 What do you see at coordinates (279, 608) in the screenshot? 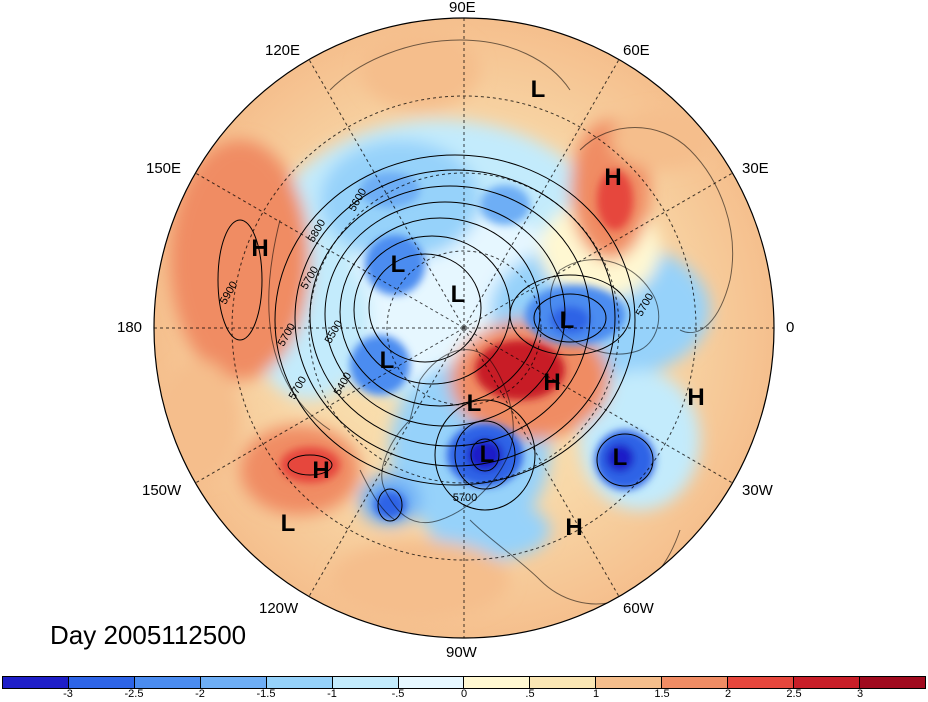
I see `lon-label-120w: 120W` at bounding box center [279, 608].